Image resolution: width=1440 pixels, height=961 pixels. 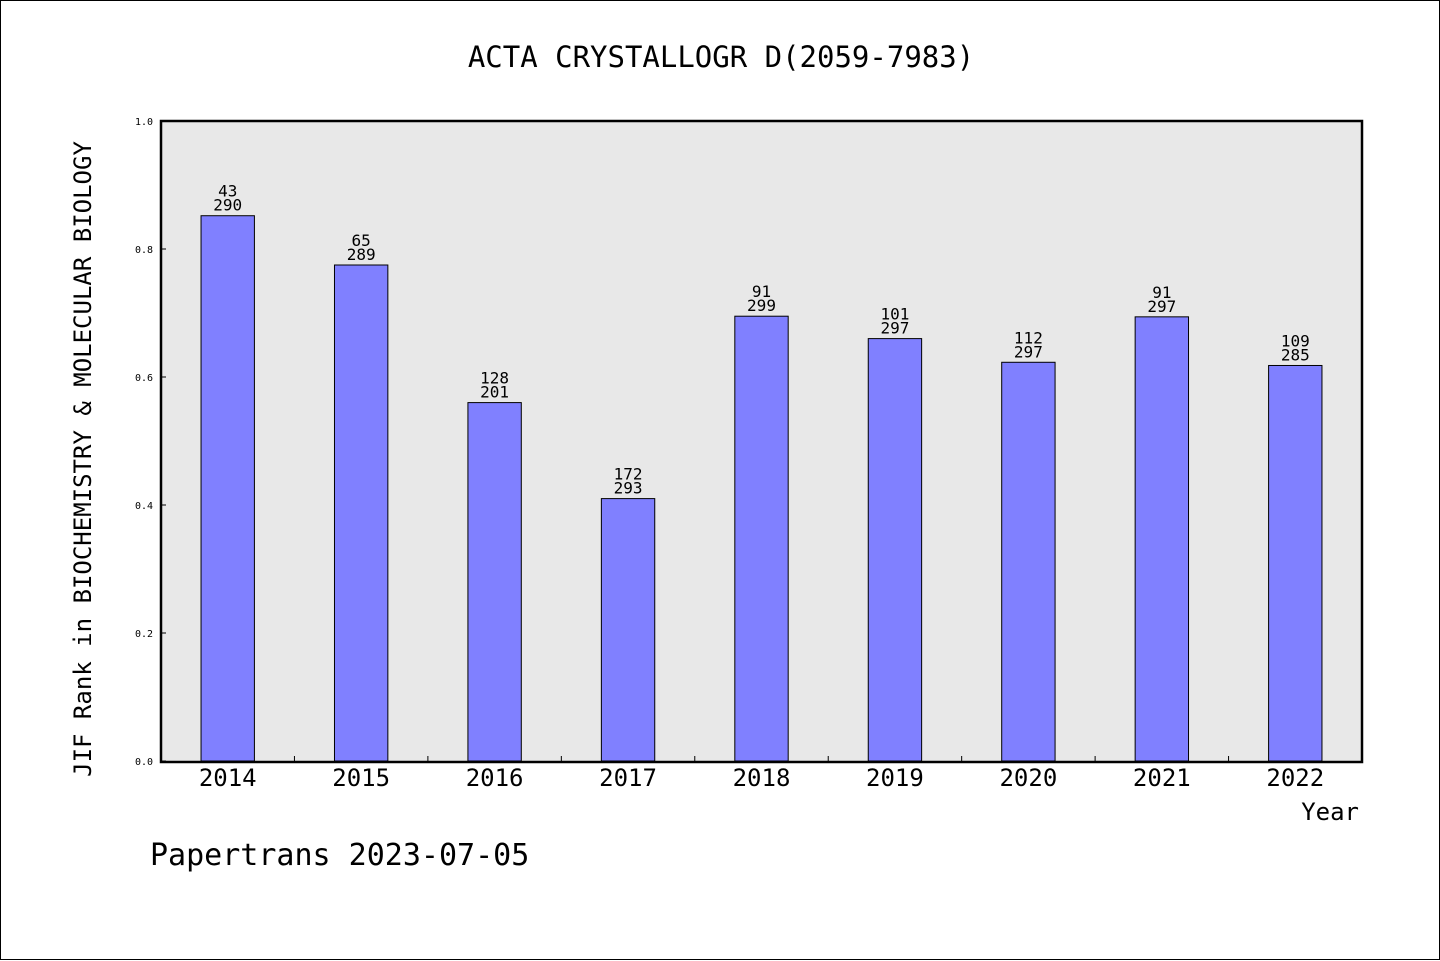 I want to click on x-tick-label: 2022, so click(x=1295, y=778).